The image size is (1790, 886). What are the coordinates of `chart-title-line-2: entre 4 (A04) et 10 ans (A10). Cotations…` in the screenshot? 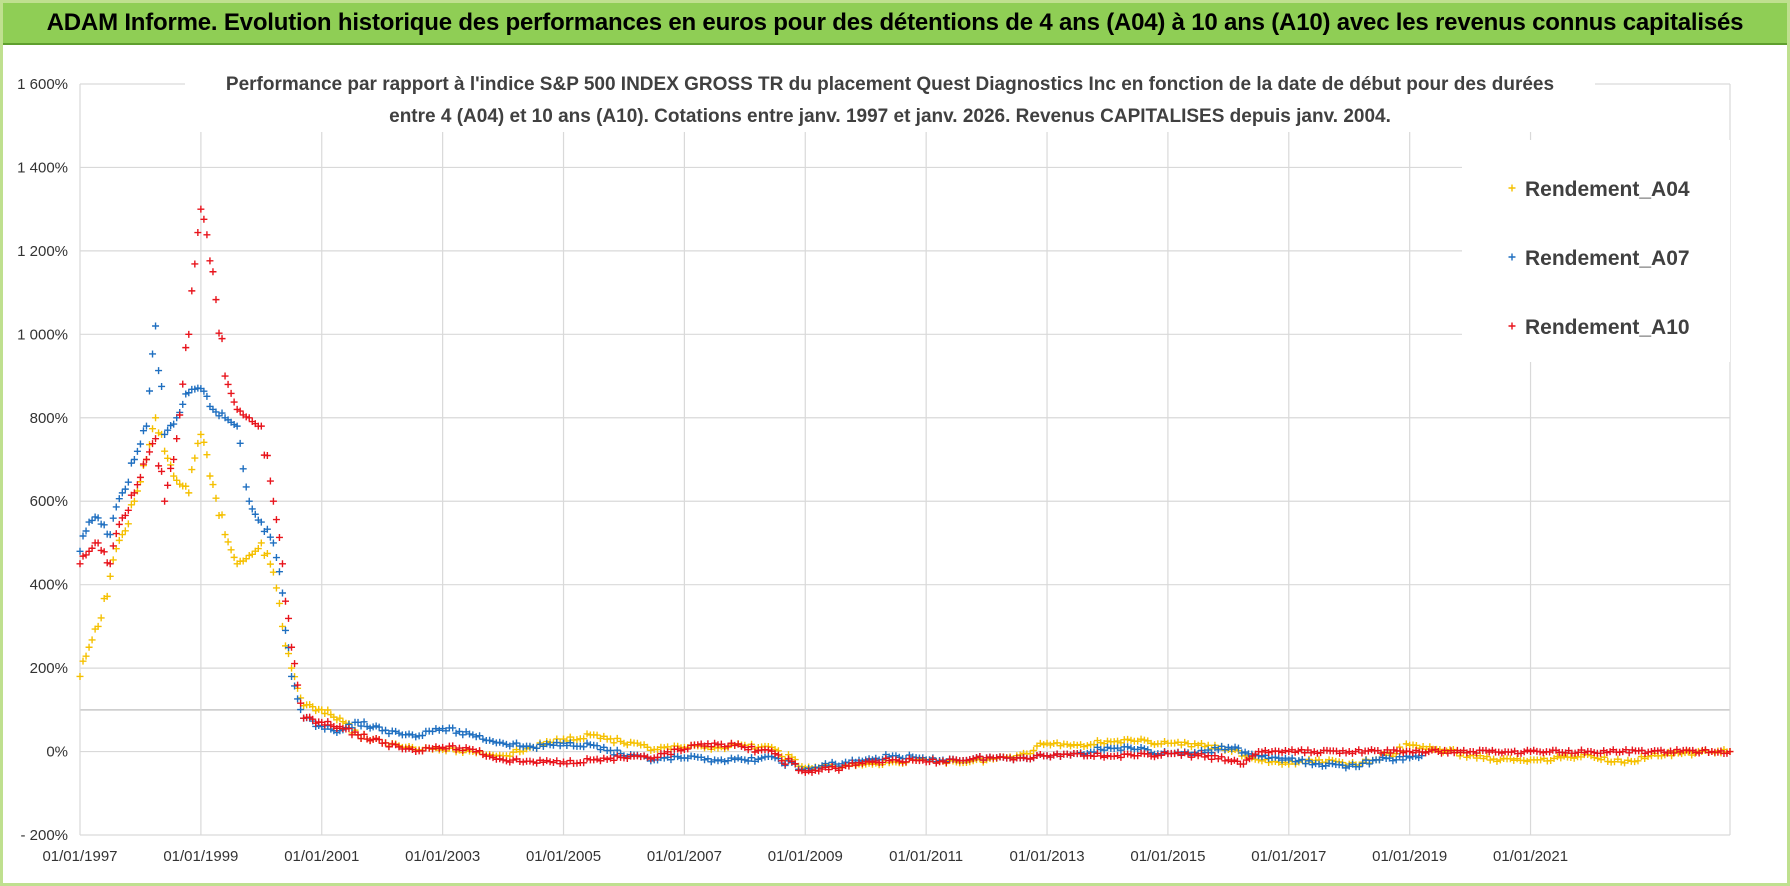 It's located at (890, 116).